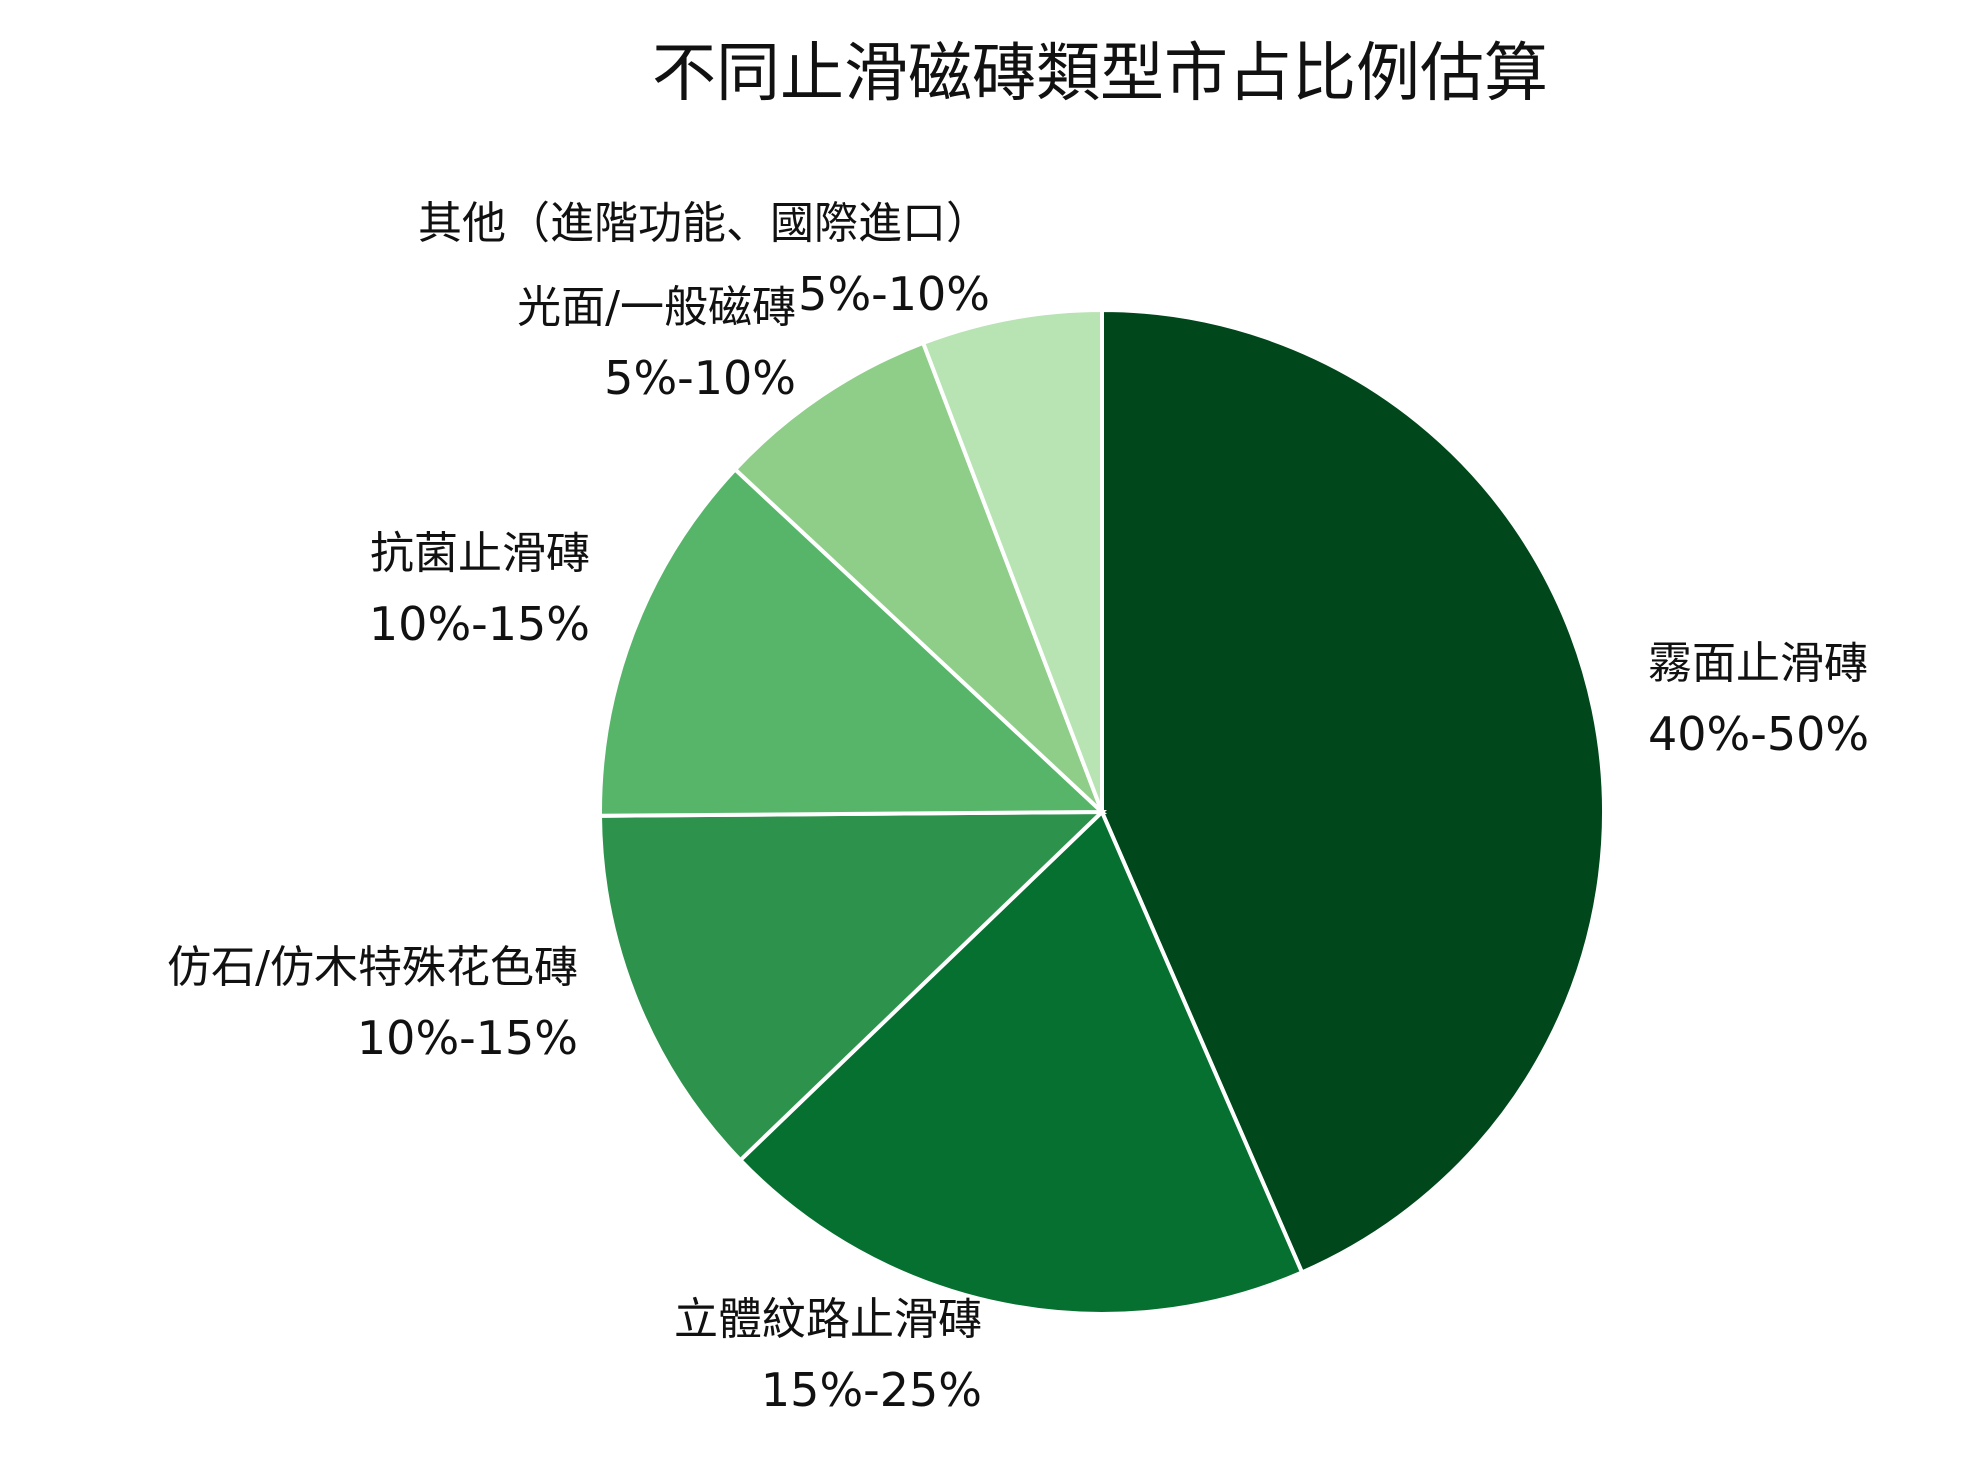  Describe the element at coordinates (480, 553) in the screenshot. I see `slice-label: 抗菌止滑磚` at that location.